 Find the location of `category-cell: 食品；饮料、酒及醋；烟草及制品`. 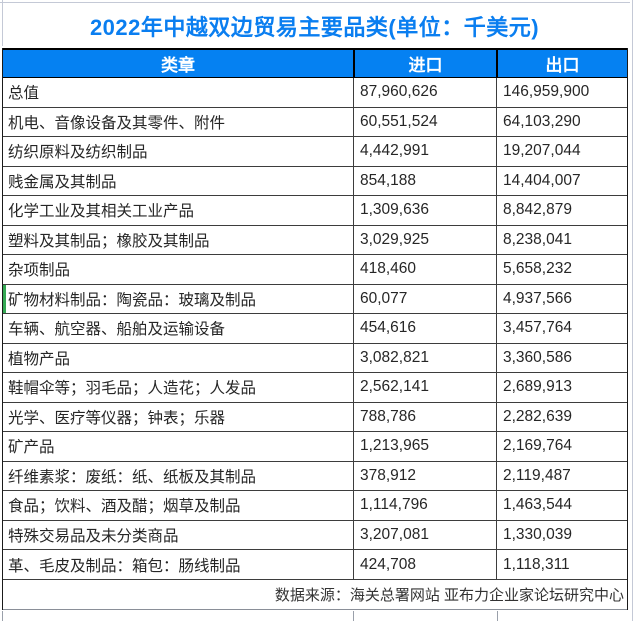

category-cell: 食品；饮料、酒及醋；烟草及制品 is located at coordinates (124, 507).